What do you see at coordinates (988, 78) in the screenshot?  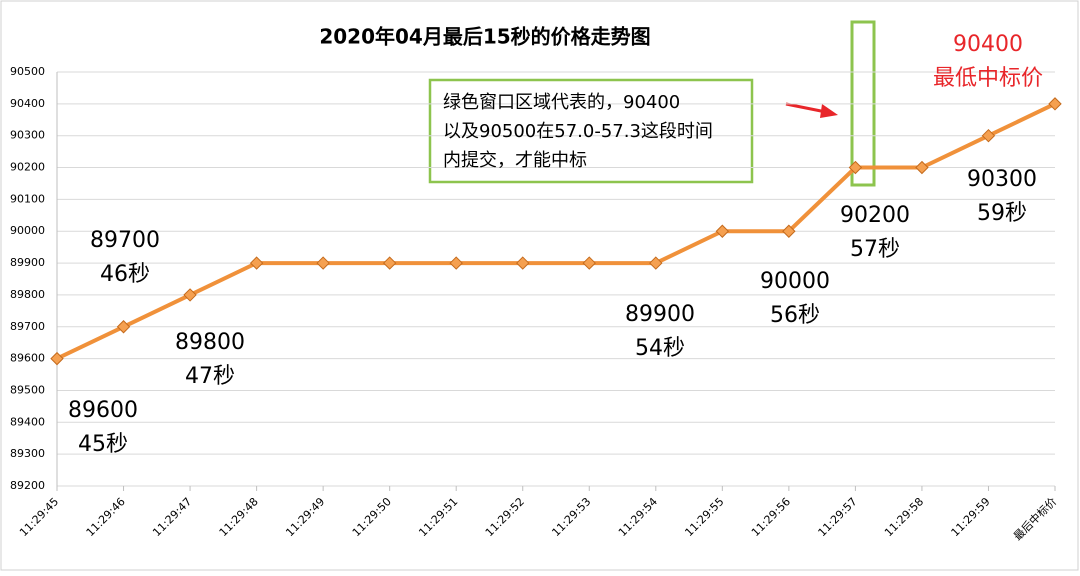 I see `annotation: 最低中标价` at bounding box center [988, 78].